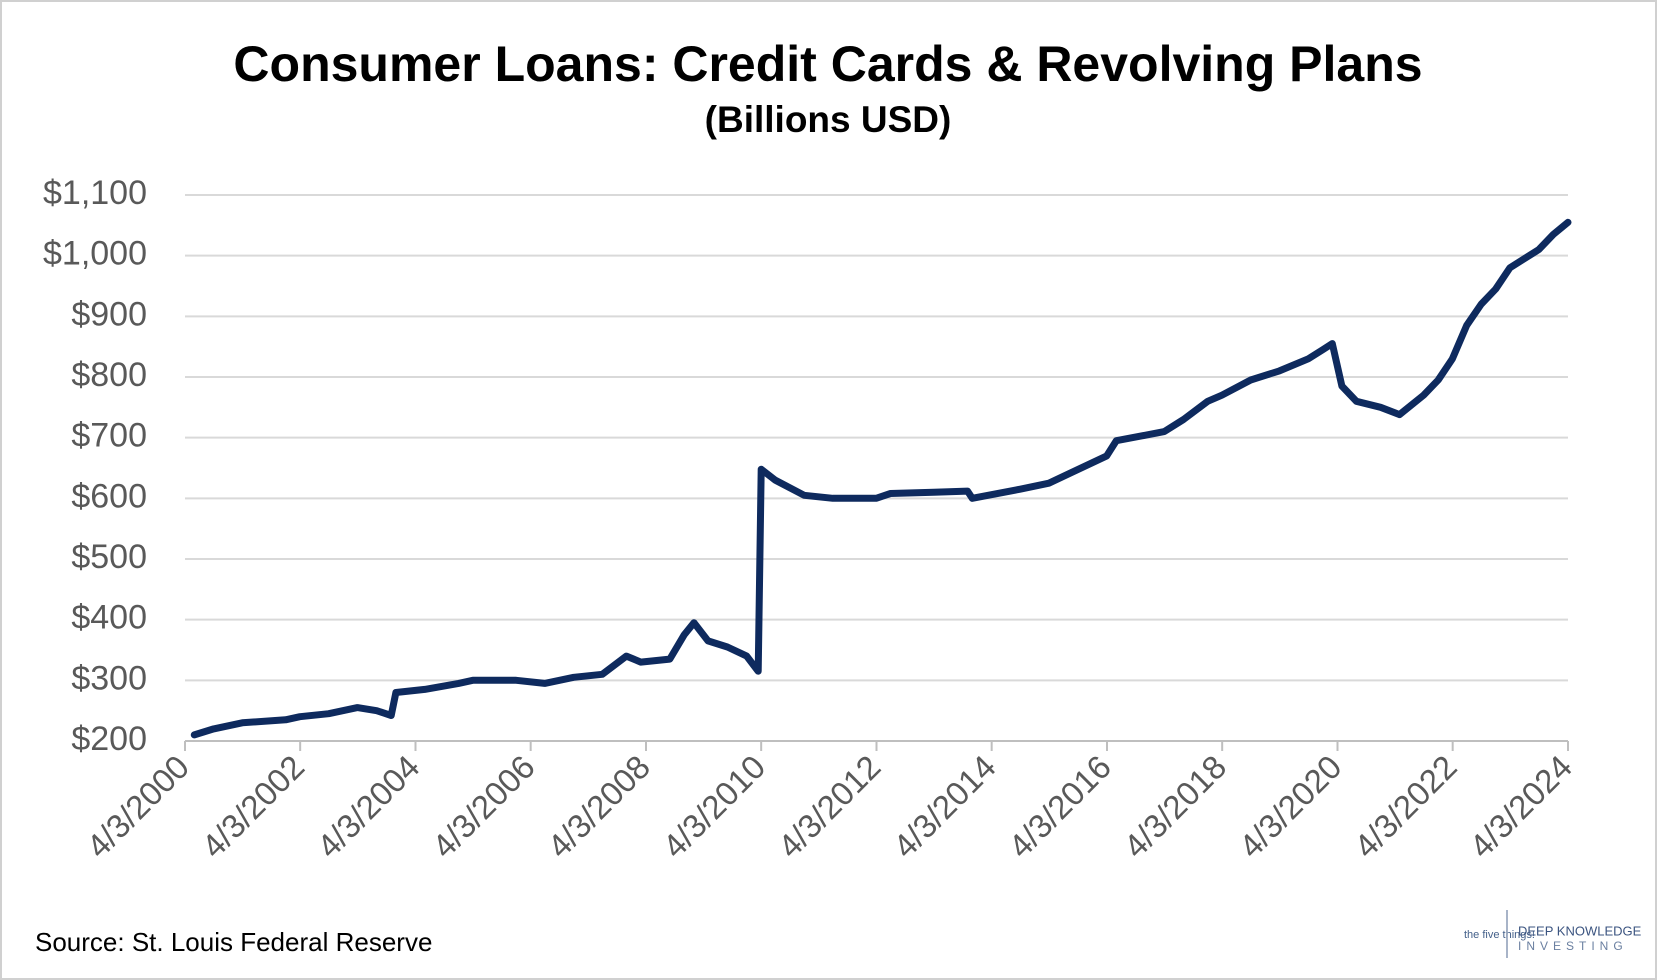 Image resolution: width=1657 pixels, height=980 pixels. Describe the element at coordinates (109, 436) in the screenshot. I see `y-tick-label: $700` at that location.